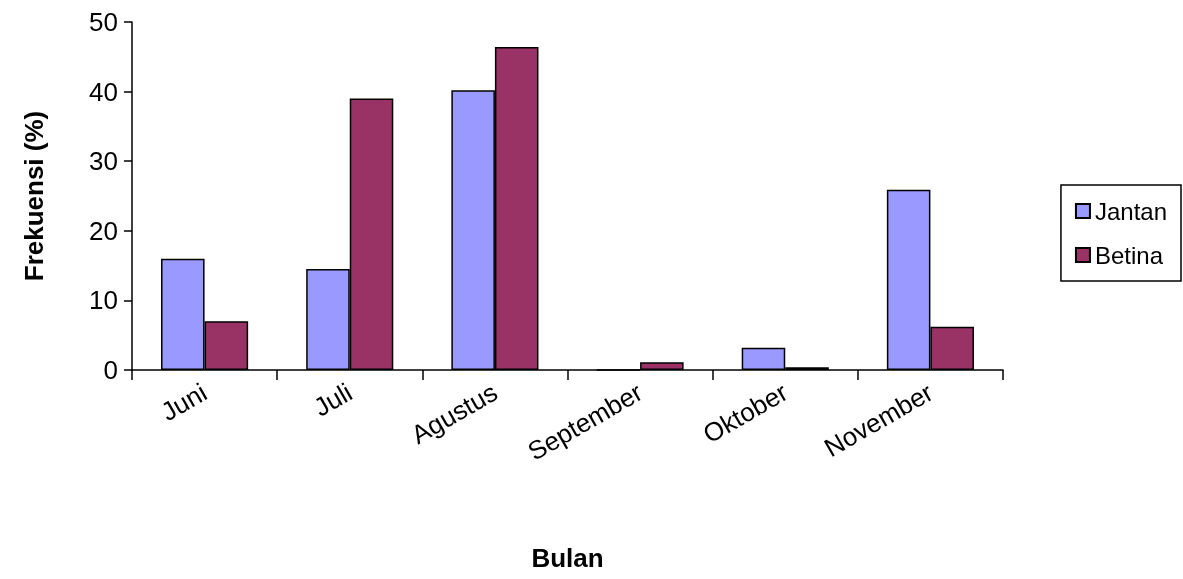 The width and height of the screenshot is (1183, 579). What do you see at coordinates (103, 22) in the screenshot?
I see `y-tick-label: 50` at bounding box center [103, 22].